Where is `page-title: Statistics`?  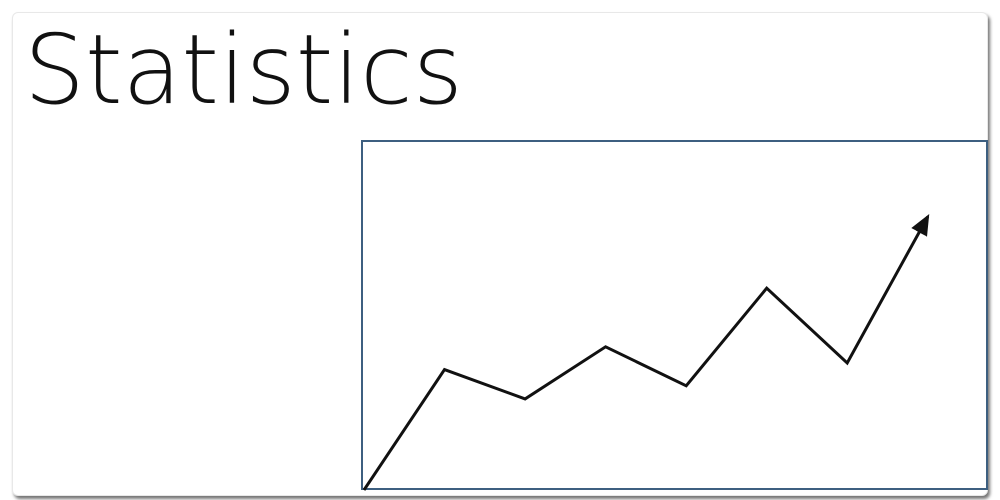 page-title: Statistics is located at coordinates (243, 70).